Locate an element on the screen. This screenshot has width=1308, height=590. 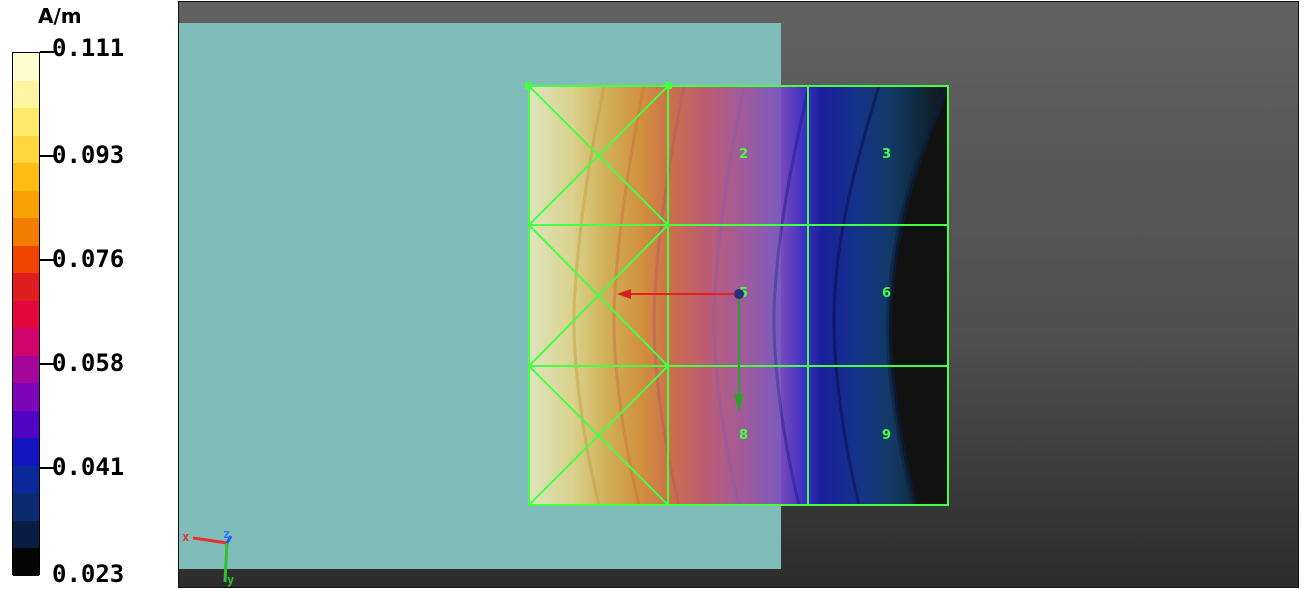
cell-label-8: 8 is located at coordinates (743, 435).